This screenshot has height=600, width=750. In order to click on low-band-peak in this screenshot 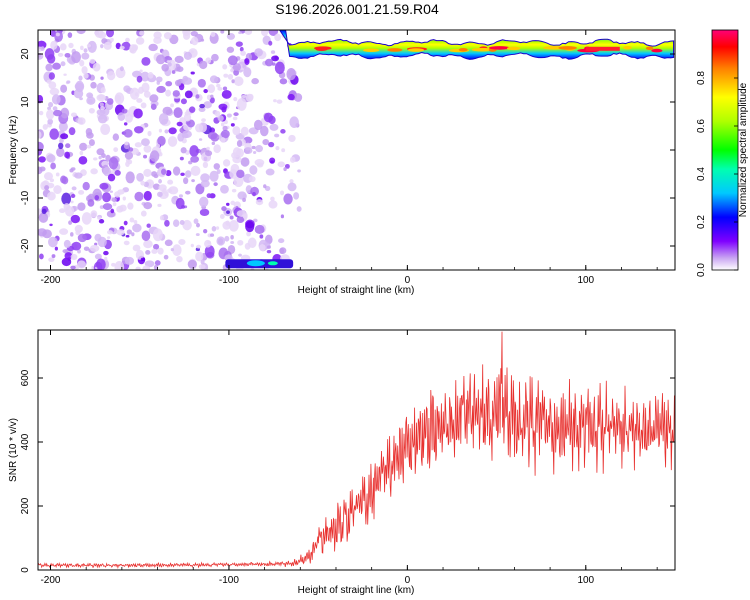, I will do `click(255, 263)`.